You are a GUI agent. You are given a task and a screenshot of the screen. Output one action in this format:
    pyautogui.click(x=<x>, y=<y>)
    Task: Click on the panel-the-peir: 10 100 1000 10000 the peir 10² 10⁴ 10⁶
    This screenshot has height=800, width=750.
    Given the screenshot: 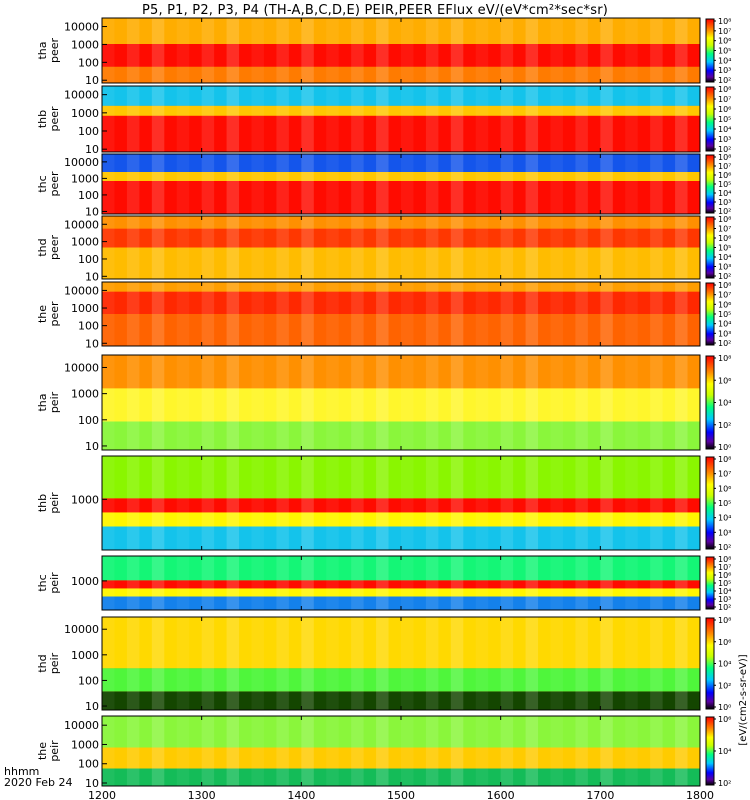 What is the action you would take?
    pyautogui.click(x=383, y=752)
    